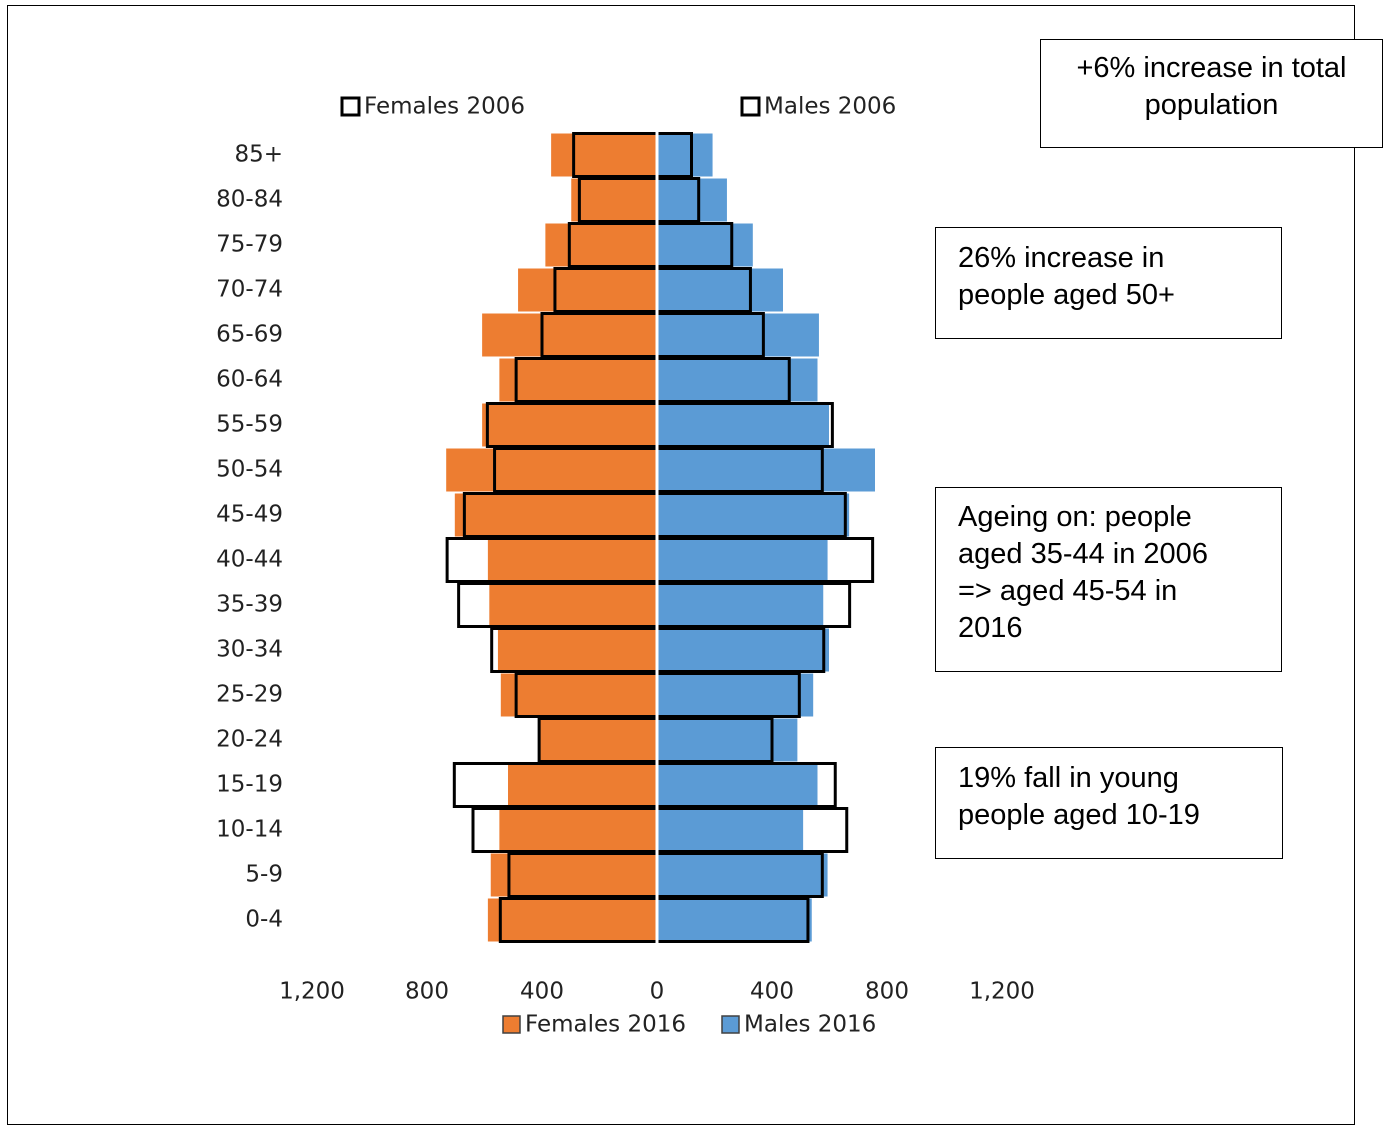  What do you see at coordinates (810, 1025) in the screenshot?
I see `legend-label: Males 2016` at bounding box center [810, 1025].